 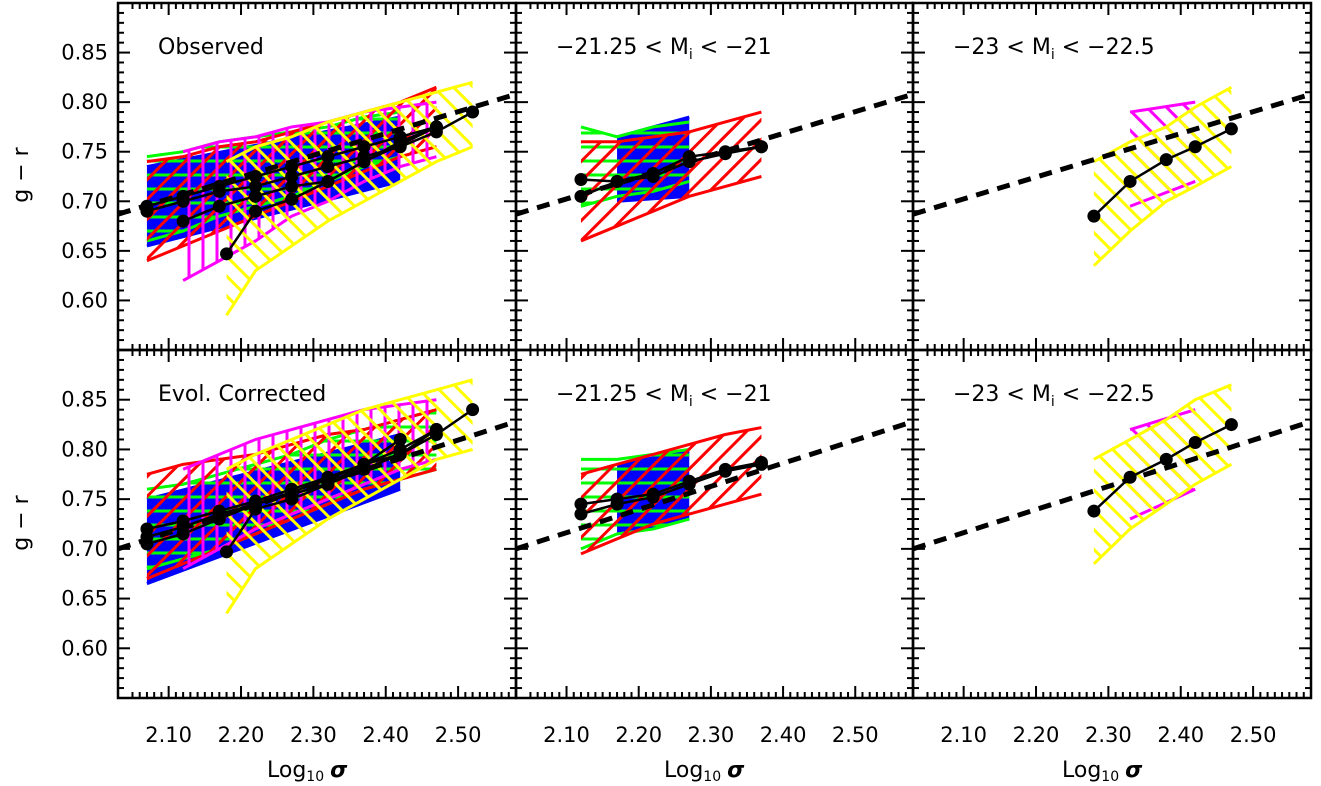 What do you see at coordinates (84, 300) in the screenshot?
I see `y-tick-label: 0.60` at bounding box center [84, 300].